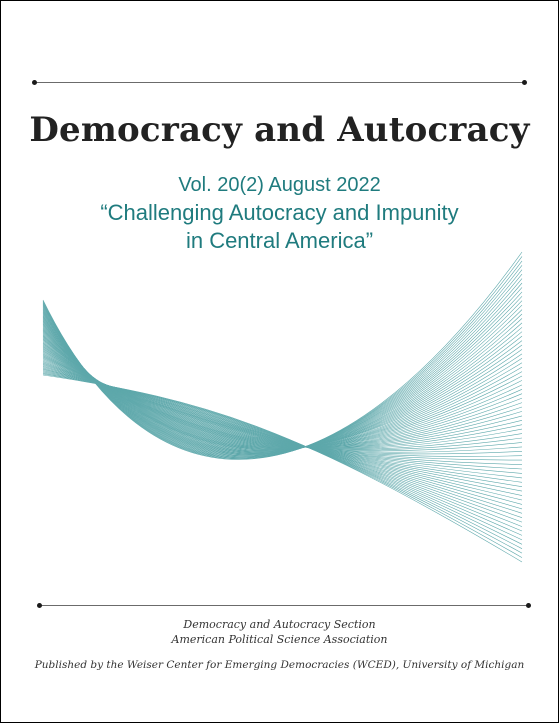 Image resolution: width=559 pixels, height=723 pixels. What do you see at coordinates (39, 605) in the screenshot?
I see `bottom-rule-left-dot` at bounding box center [39, 605].